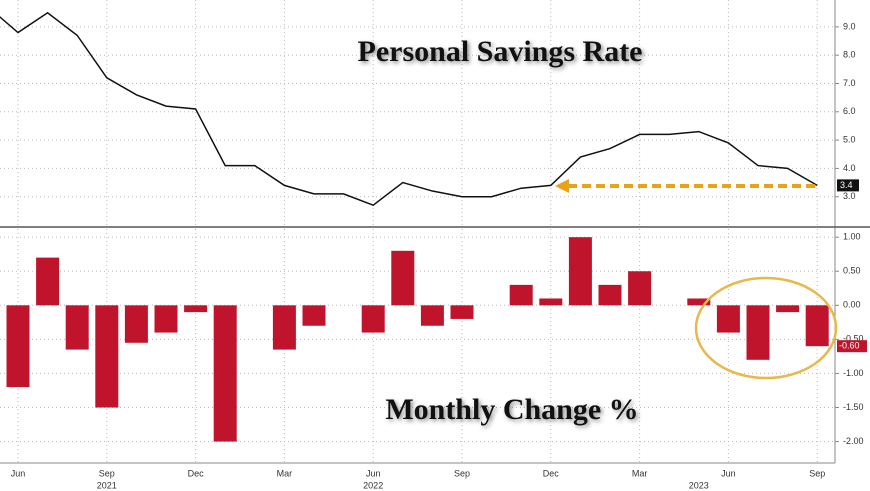  What do you see at coordinates (849, 26) in the screenshot?
I see `y-tick-label: 9.0` at bounding box center [849, 26].